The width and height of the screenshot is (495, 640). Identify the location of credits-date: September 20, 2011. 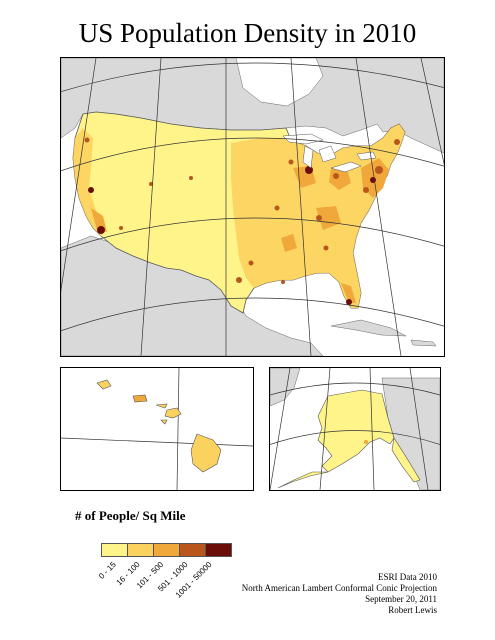
(401, 599).